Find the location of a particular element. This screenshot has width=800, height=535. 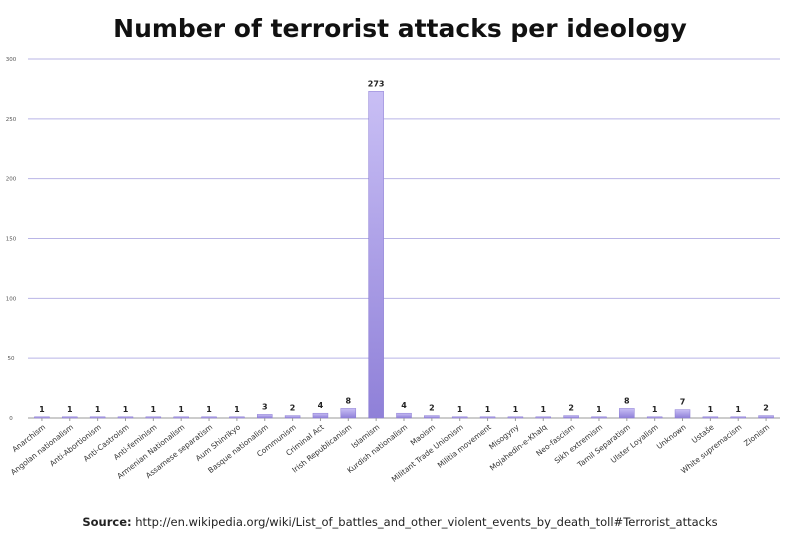

y-tick-label: 250 is located at coordinates (11, 120).